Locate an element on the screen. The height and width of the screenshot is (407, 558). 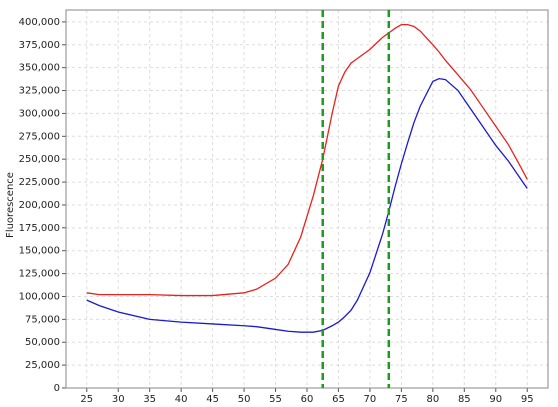
y-tick-label: 25,000 is located at coordinates (42, 365).